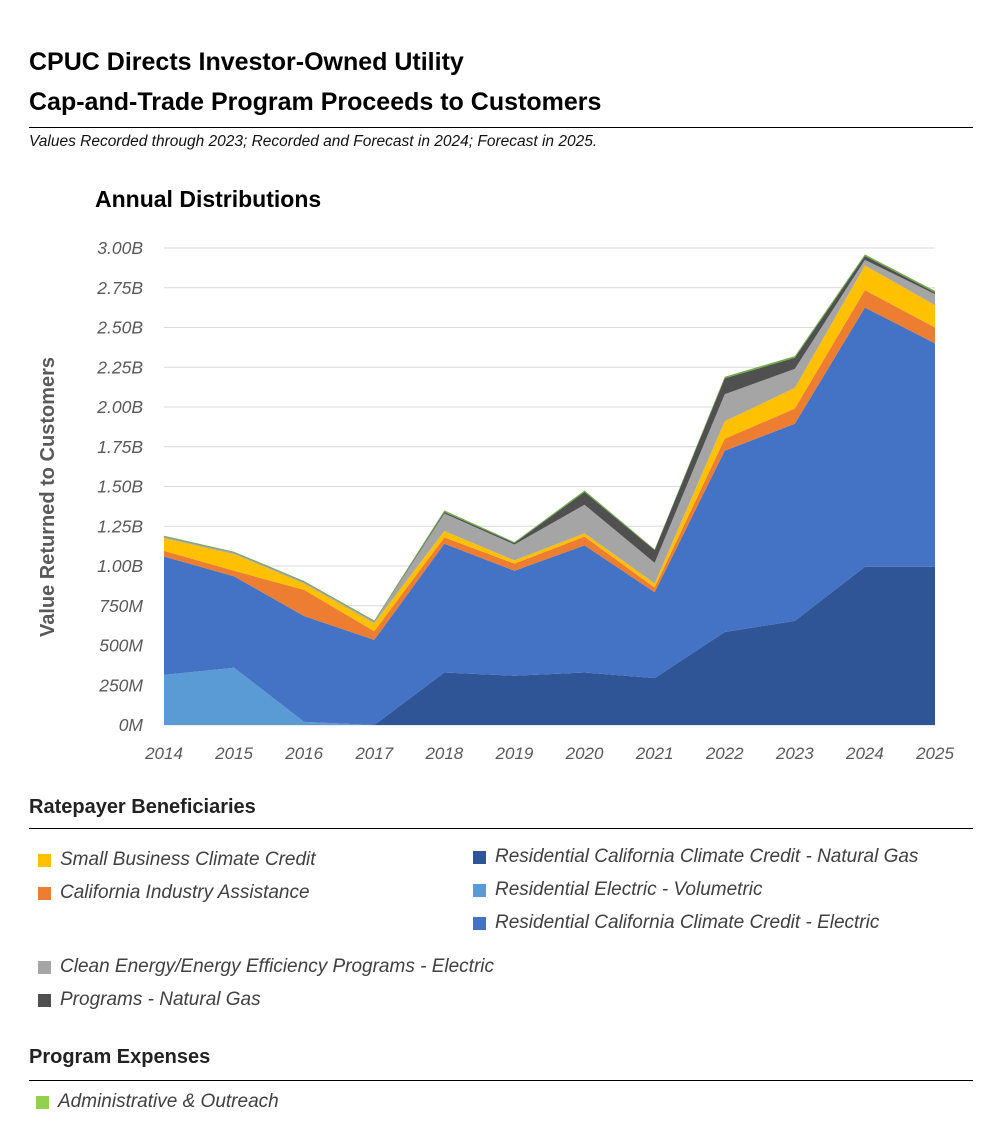 Image resolution: width=996 pixels, height=1131 pixels. Describe the element at coordinates (443, 753) in the screenshot. I see `x-tick-label-4: 2018` at that location.